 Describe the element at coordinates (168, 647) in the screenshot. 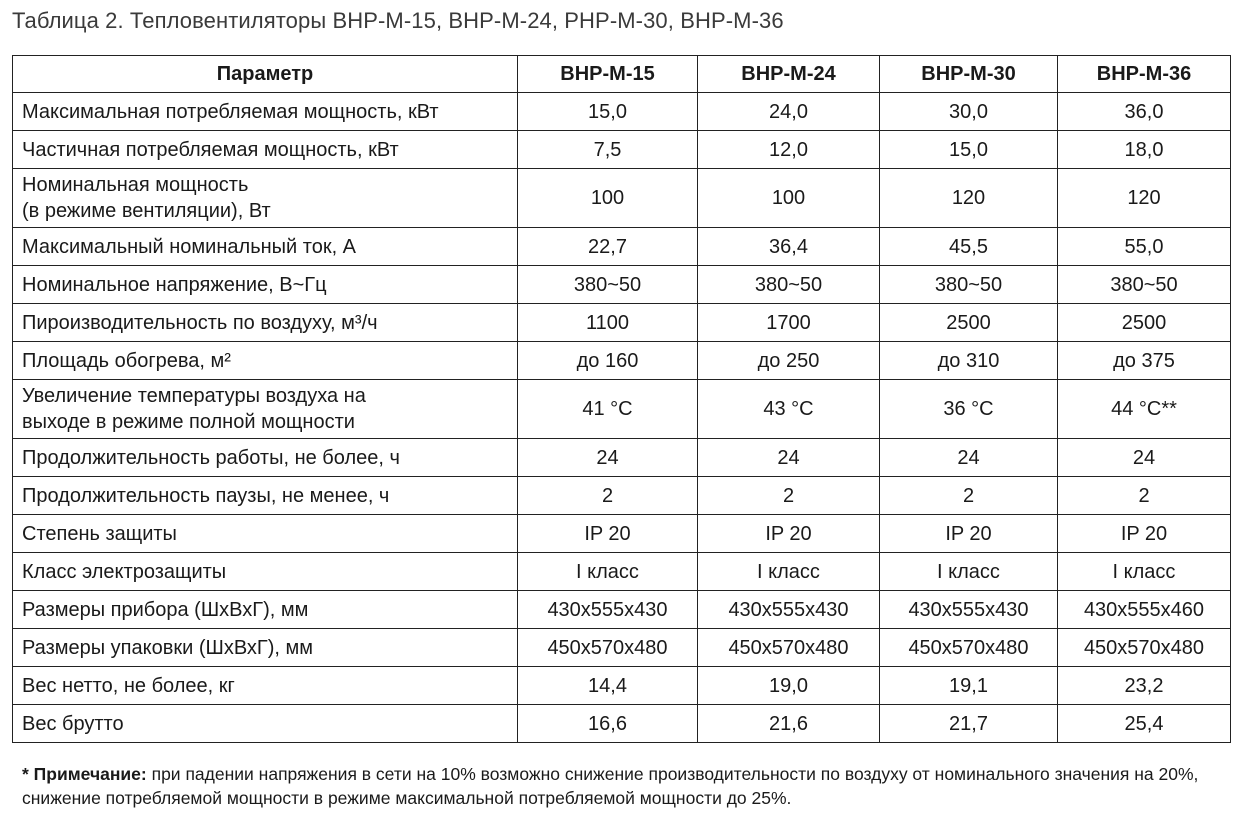

I see `parameter-name: Размеры упаковки (ШхВхГ), мм` at that location.